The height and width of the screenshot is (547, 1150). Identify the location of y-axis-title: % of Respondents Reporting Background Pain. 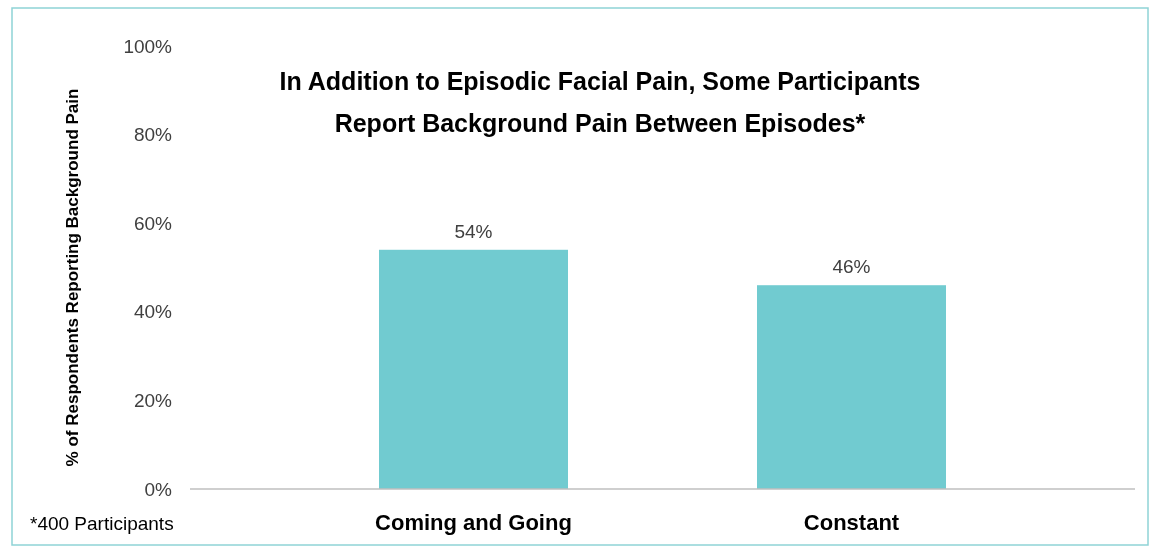
(72, 277).